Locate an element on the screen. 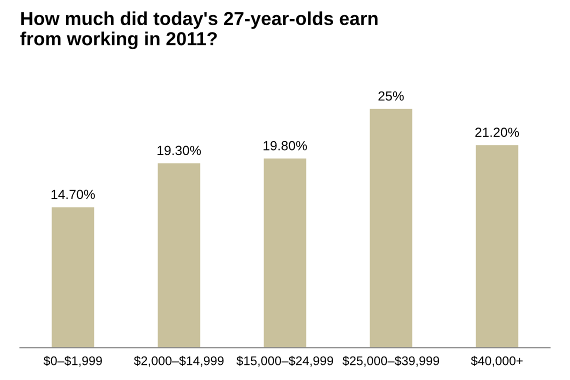  chart-title: How much did today's 27-year-olds earn from working in 2011? is located at coordinates (199, 30).